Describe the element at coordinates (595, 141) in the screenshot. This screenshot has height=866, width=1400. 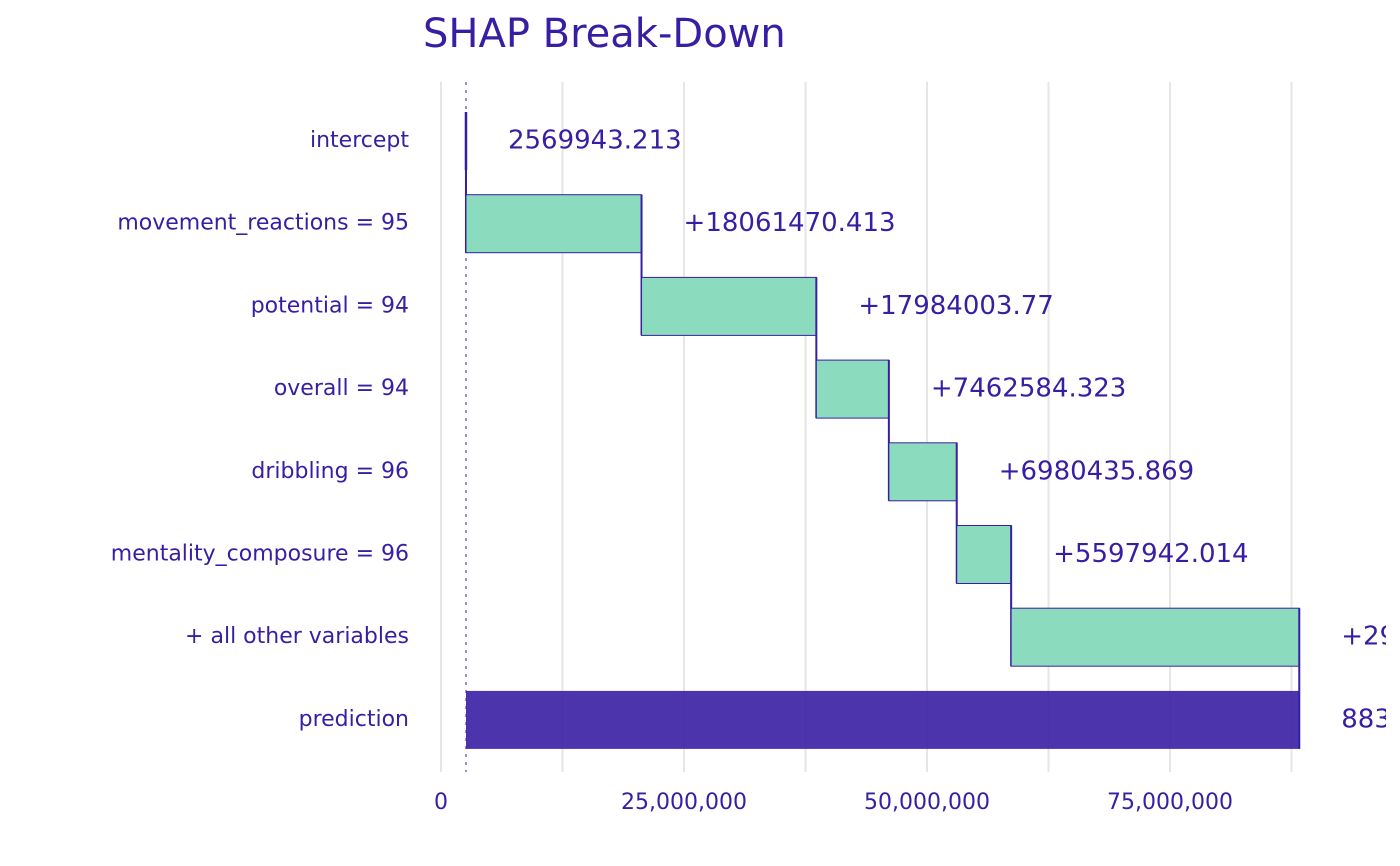
I see `value-label: 2569943.213` at that location.